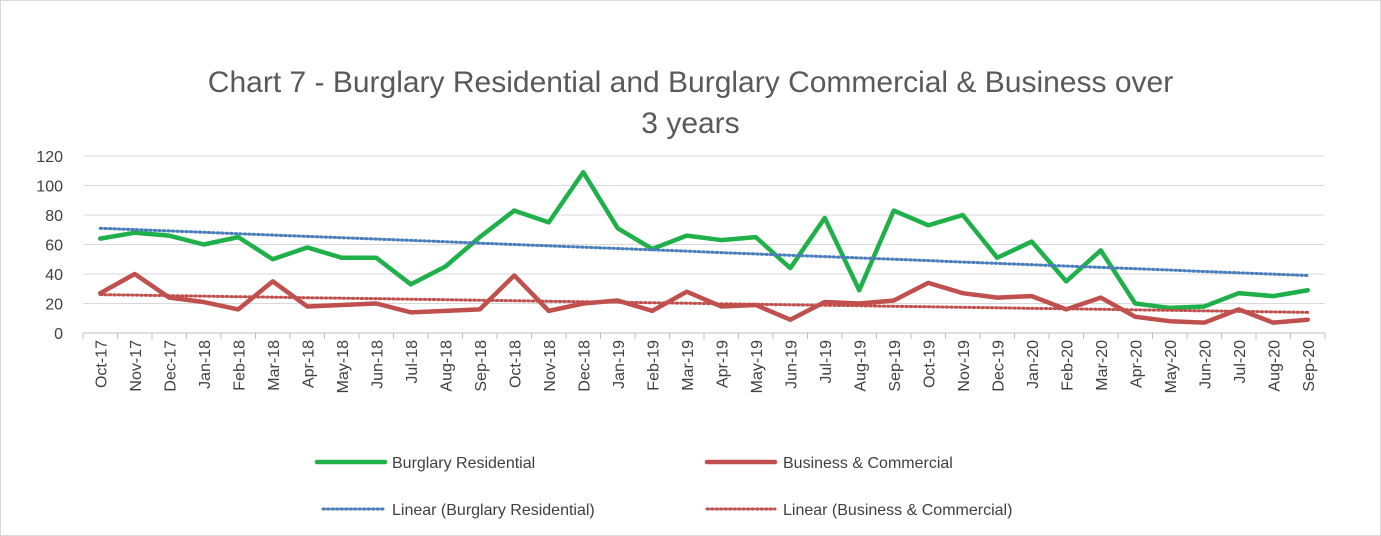 The height and width of the screenshot is (536, 1381). I want to click on x-tick-label: Jan-18, so click(205, 364).